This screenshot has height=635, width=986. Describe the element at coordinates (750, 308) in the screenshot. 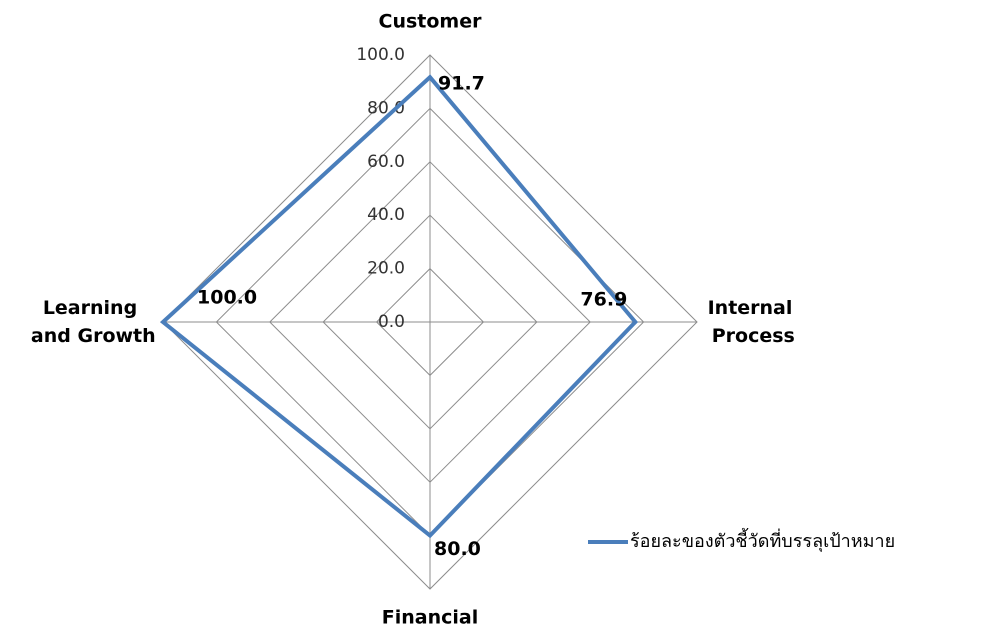

I see `label-line: Internal` at that location.